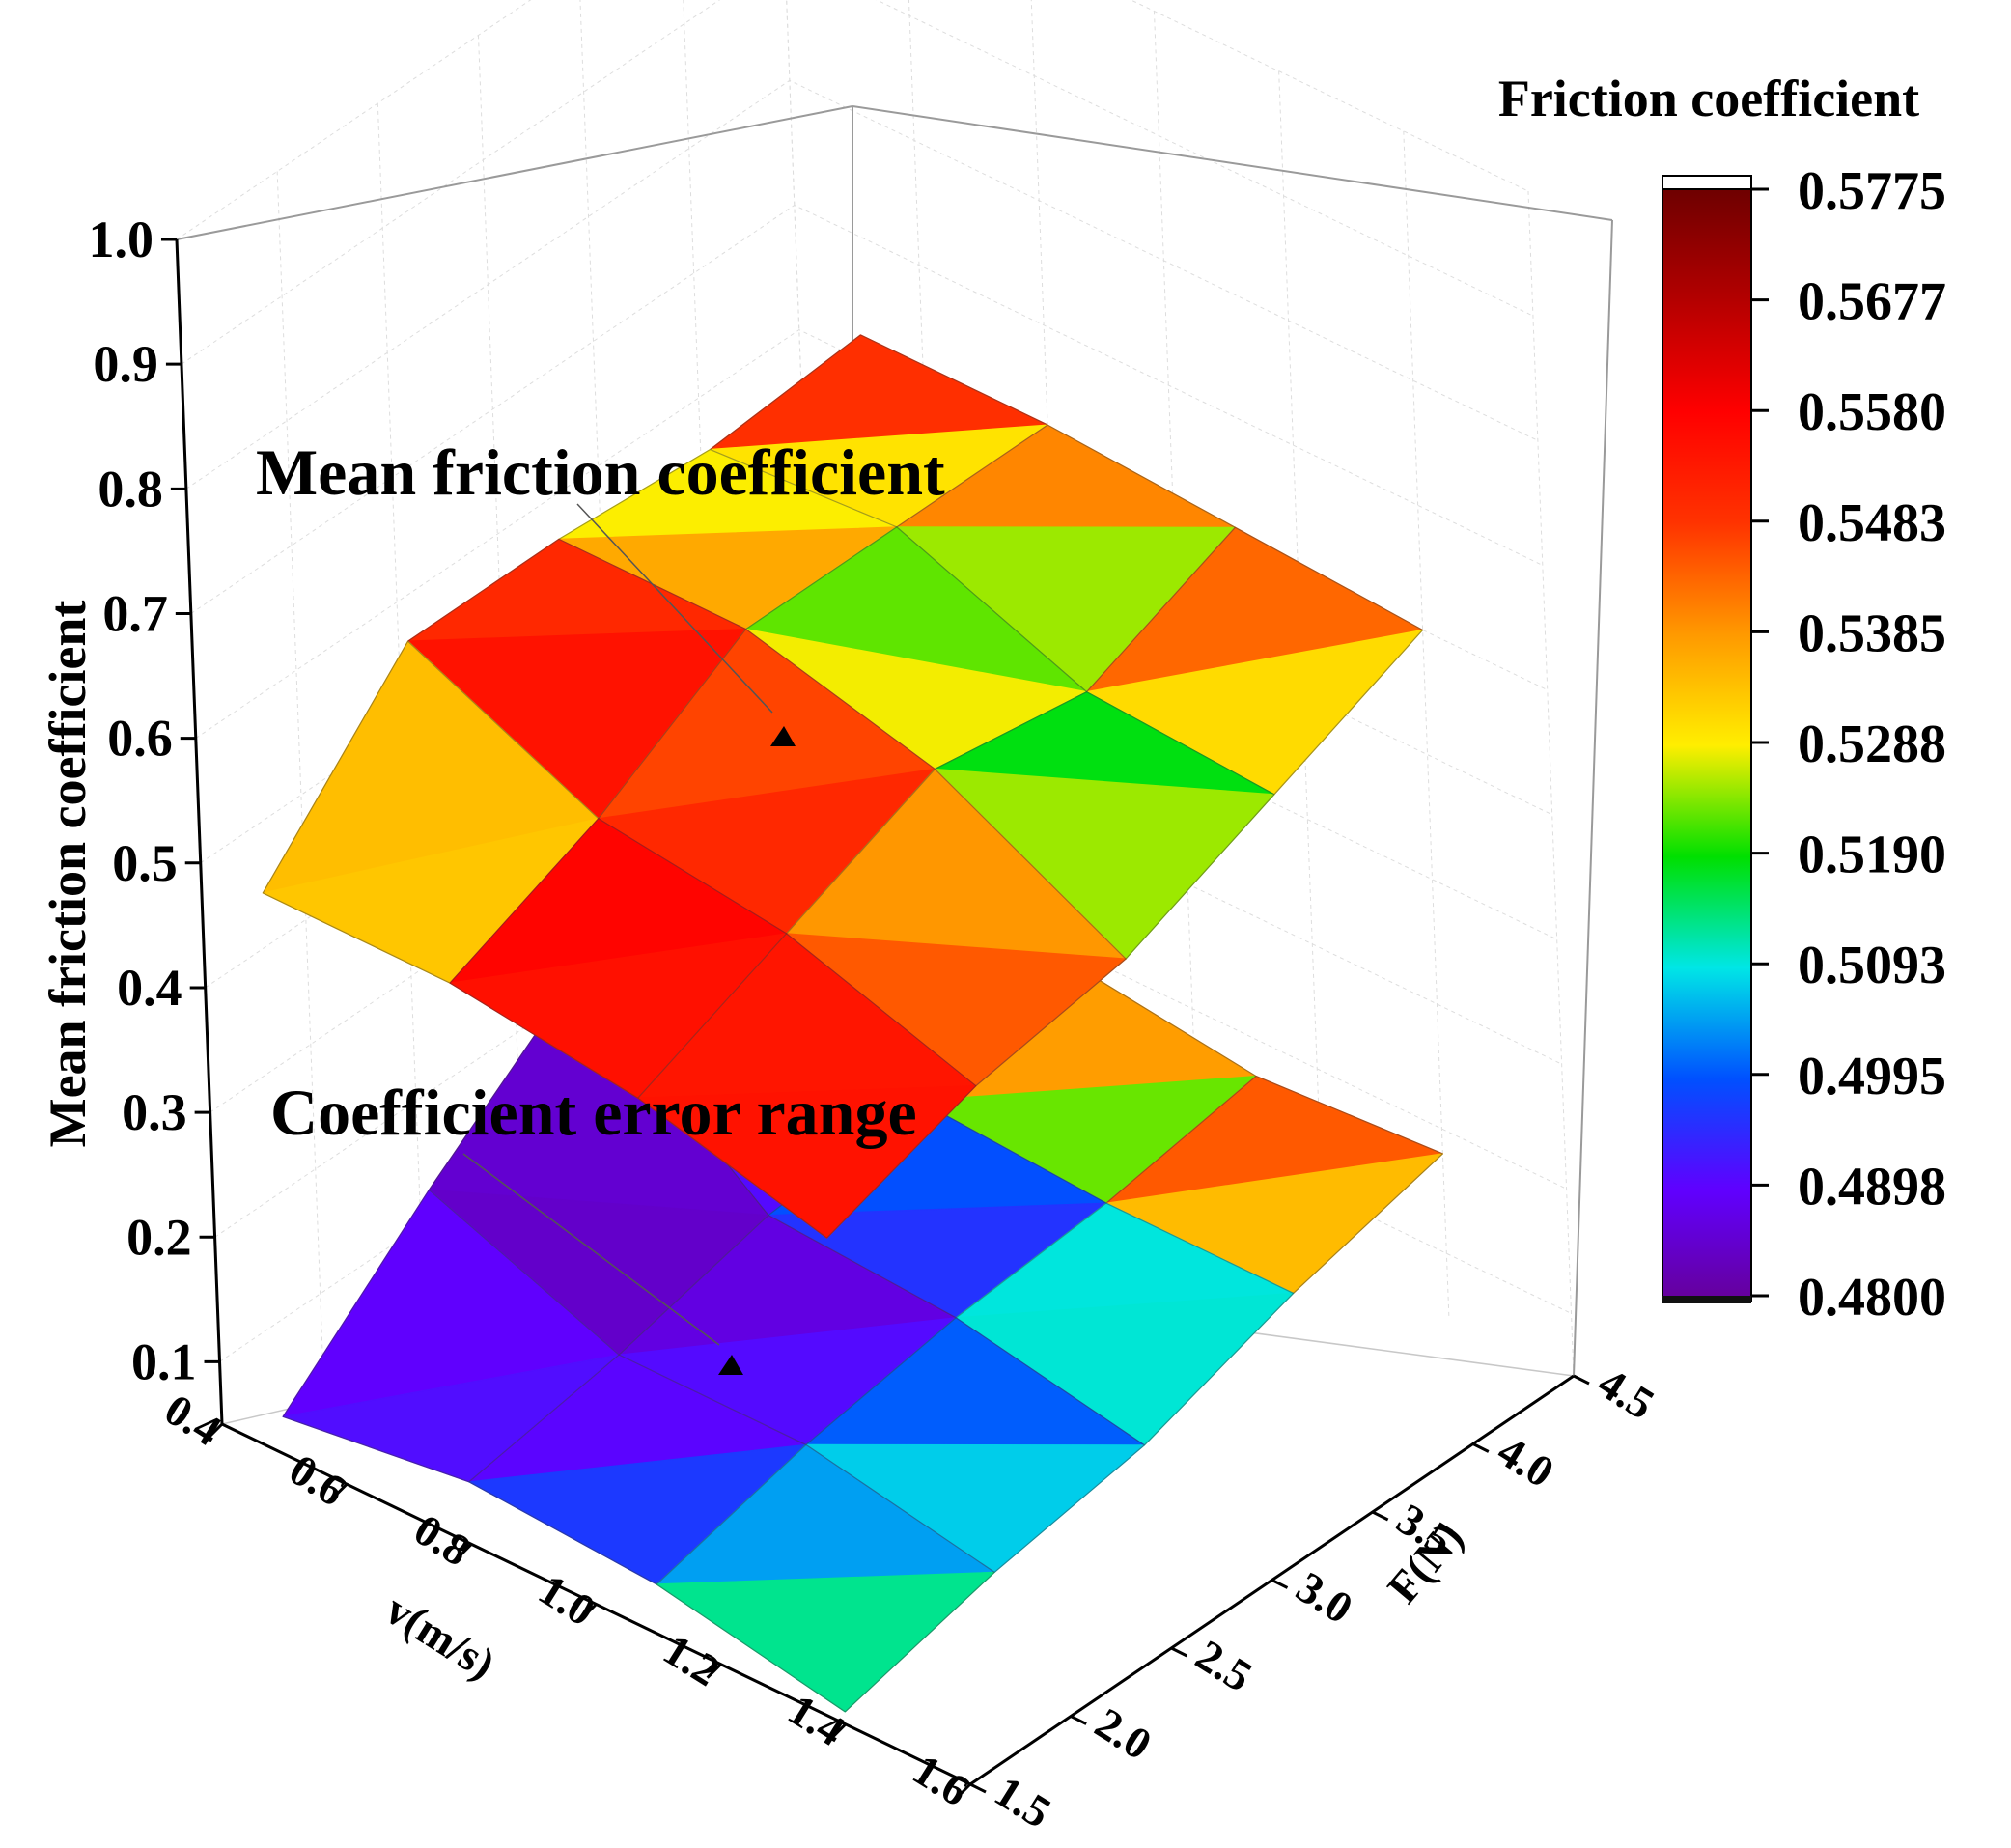 This screenshot has width=2011, height=1848. I want to click on y-tick-label: 3.0, so click(1324, 1598).